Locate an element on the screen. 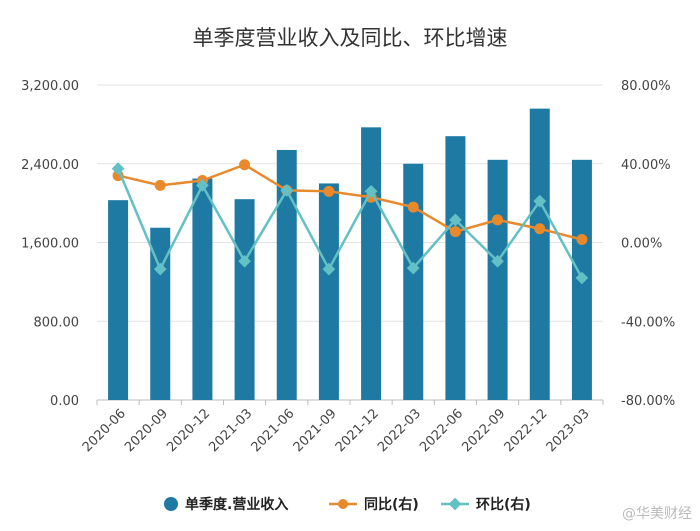  legend-item-qoq: 环比(右) is located at coordinates (485, 504).